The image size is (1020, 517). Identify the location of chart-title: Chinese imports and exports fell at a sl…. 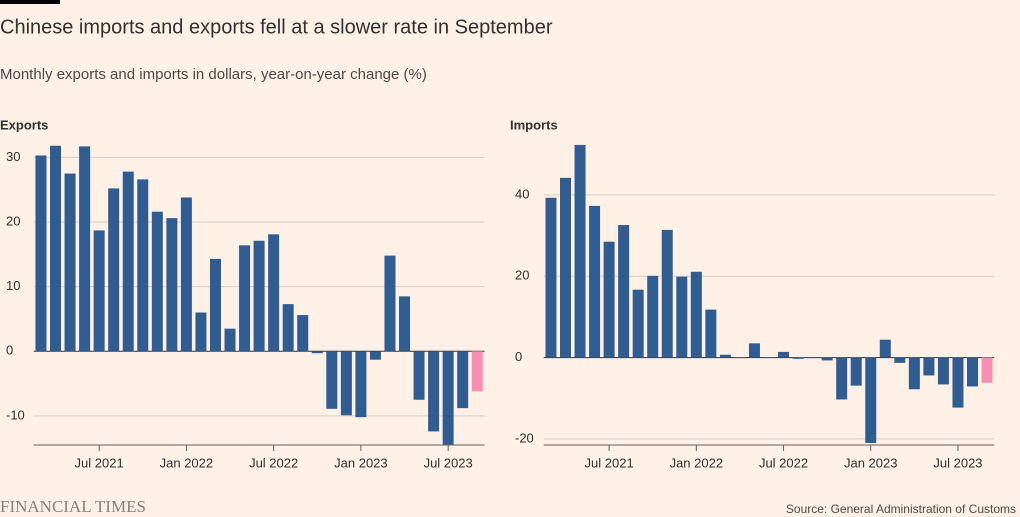
(276, 27).